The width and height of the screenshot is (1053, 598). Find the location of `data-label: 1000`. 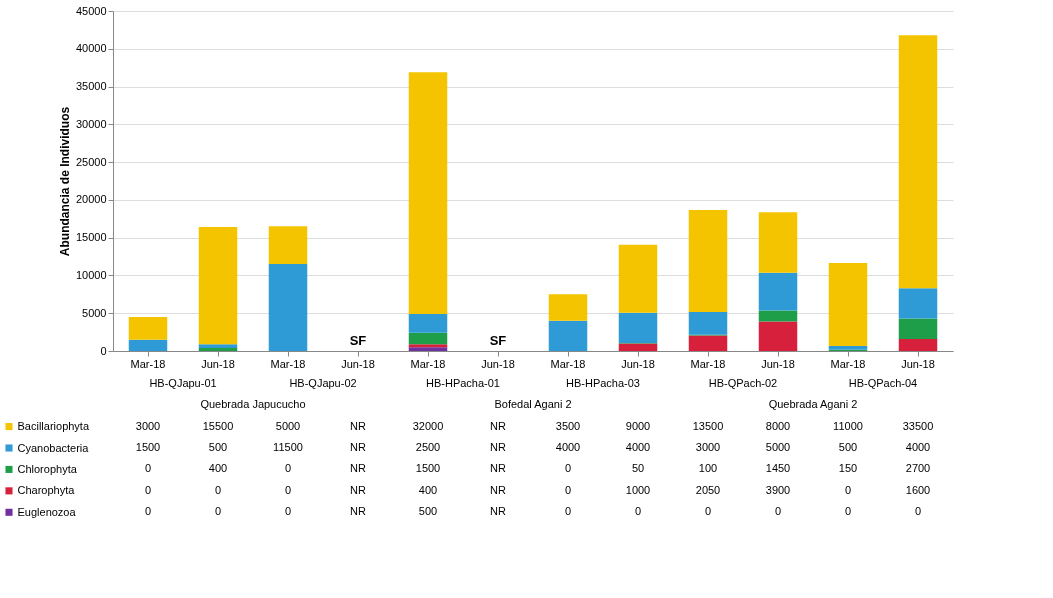

data-label: 1000 is located at coordinates (638, 489).